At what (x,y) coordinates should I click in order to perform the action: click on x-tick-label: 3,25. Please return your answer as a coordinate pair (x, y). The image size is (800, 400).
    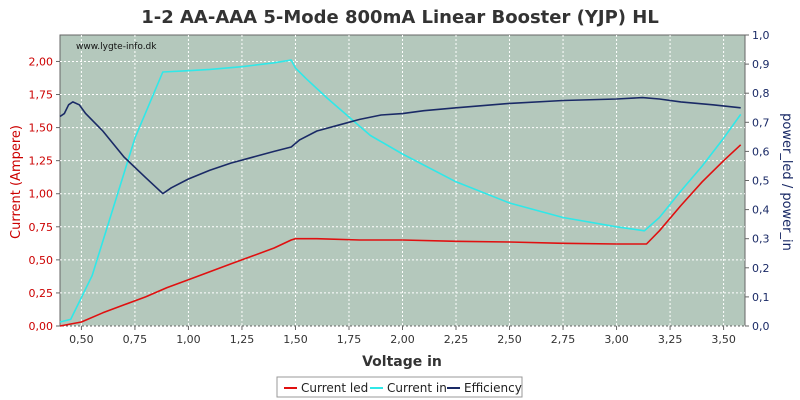
    Looking at the image, I should click on (670, 339).